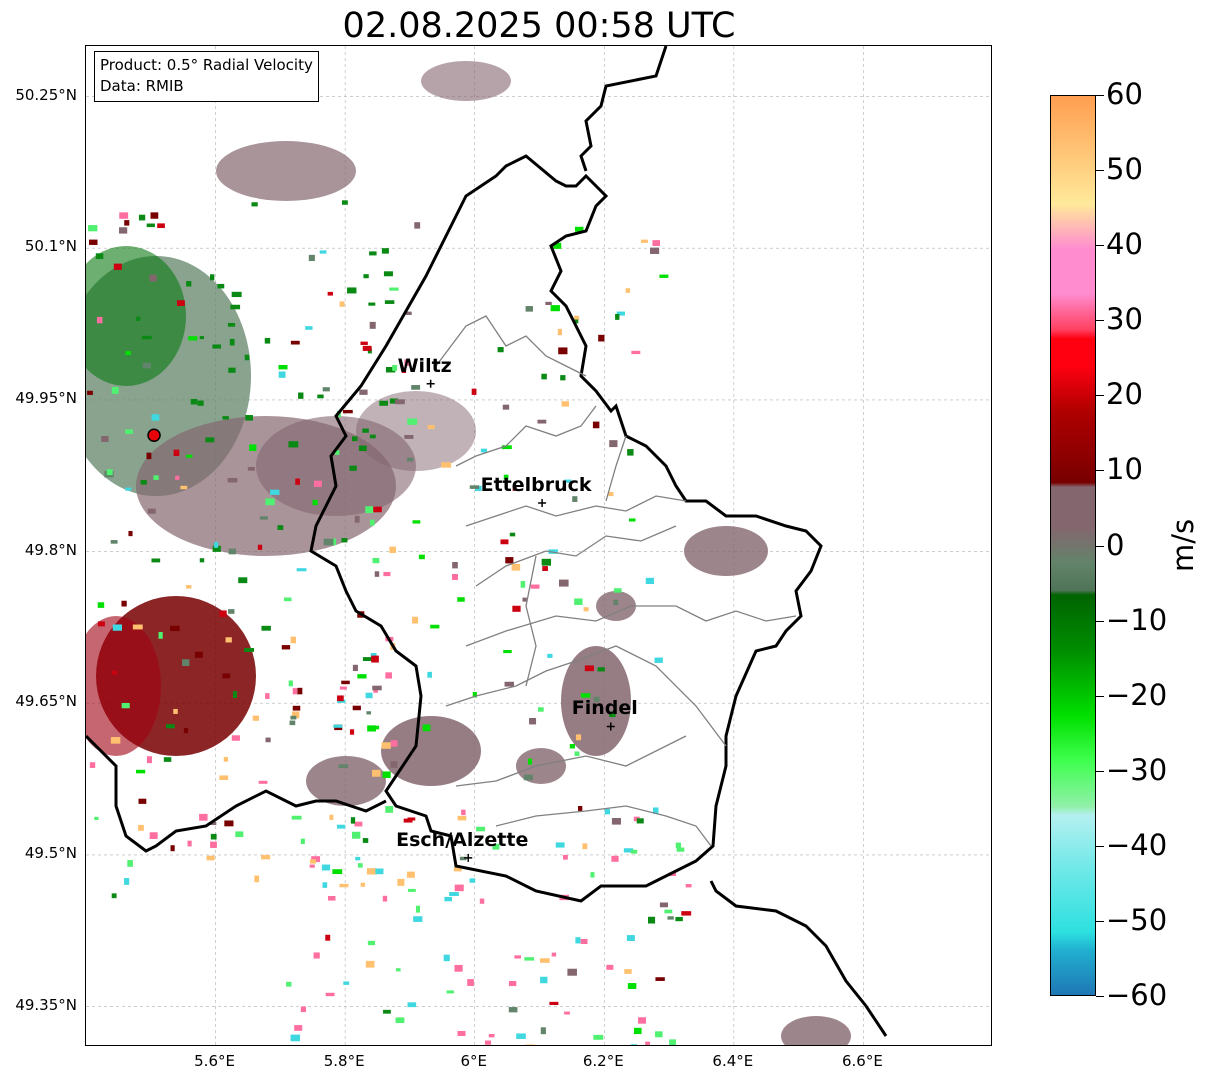 This screenshot has width=1207, height=1081. Describe the element at coordinates (154, 435) in the screenshot. I see `radar-site-marker` at that location.